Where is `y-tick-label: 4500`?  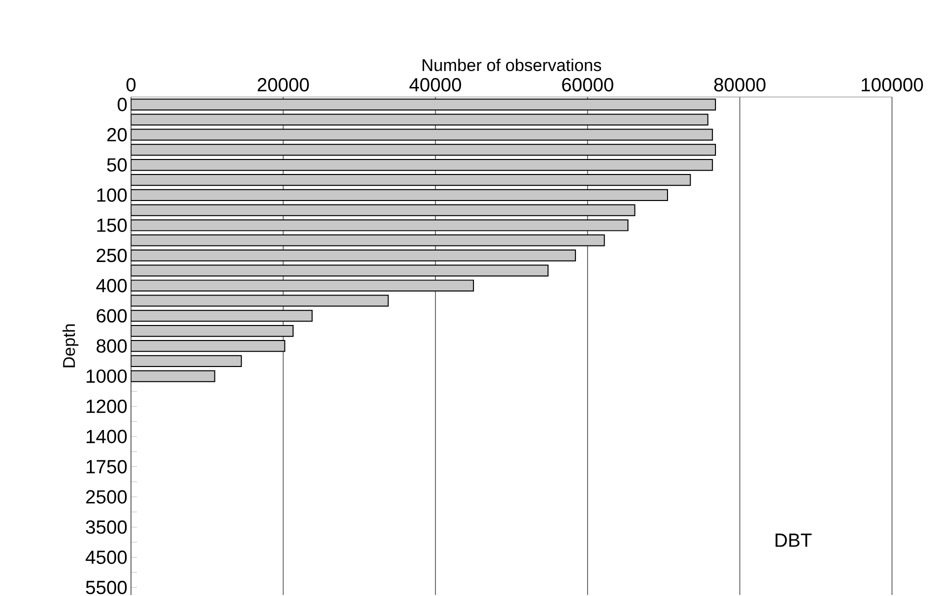
y-tick-label: 4500 is located at coordinates (106, 557).